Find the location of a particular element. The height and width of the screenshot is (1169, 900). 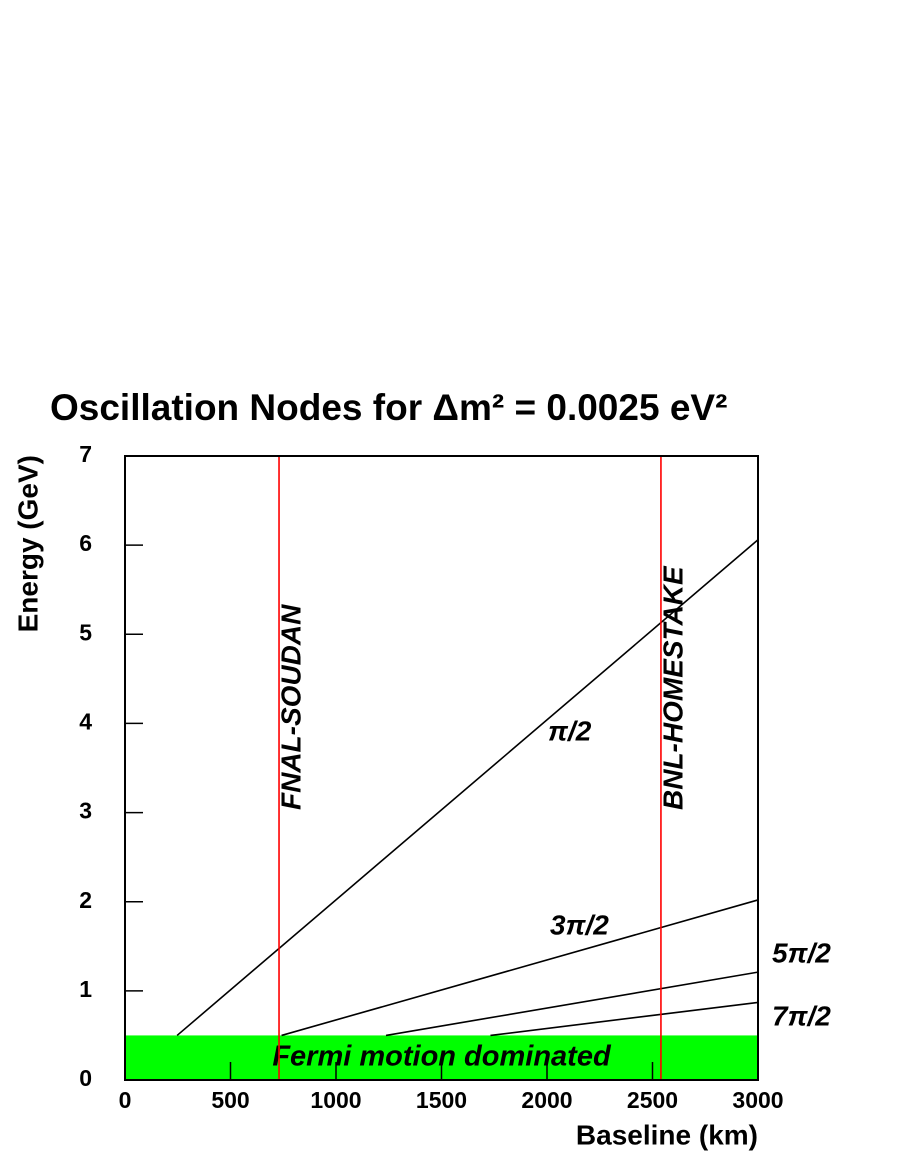

y-tick-label: 6 is located at coordinates (85, 543).